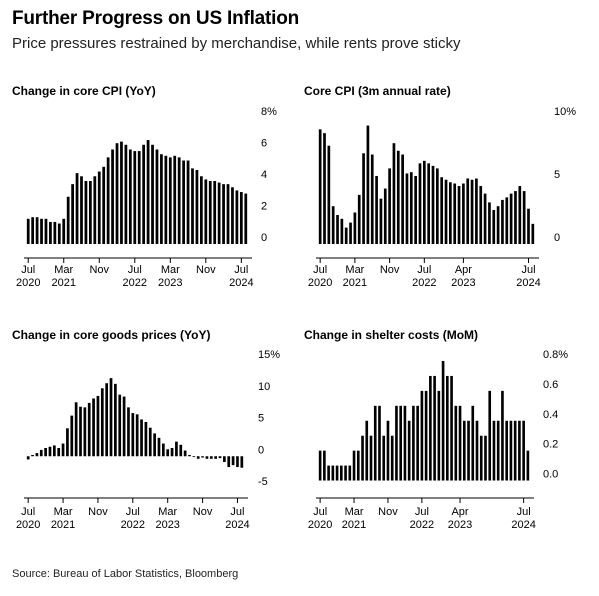  What do you see at coordinates (241, 283) in the screenshot?
I see `x-tick-year-label: 2024` at bounding box center [241, 283].